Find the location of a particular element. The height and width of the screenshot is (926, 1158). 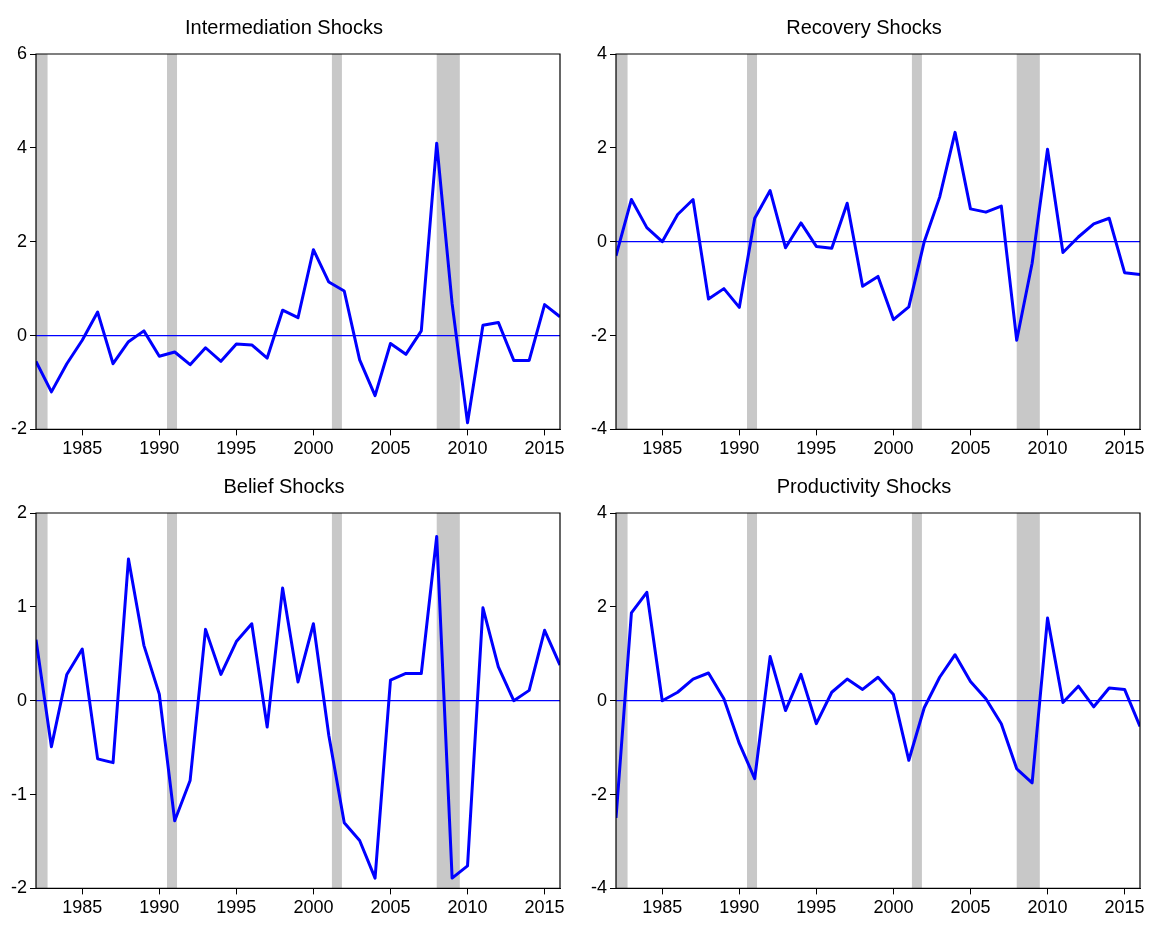

chart-title: Productivity Shocks is located at coordinates (864, 485).